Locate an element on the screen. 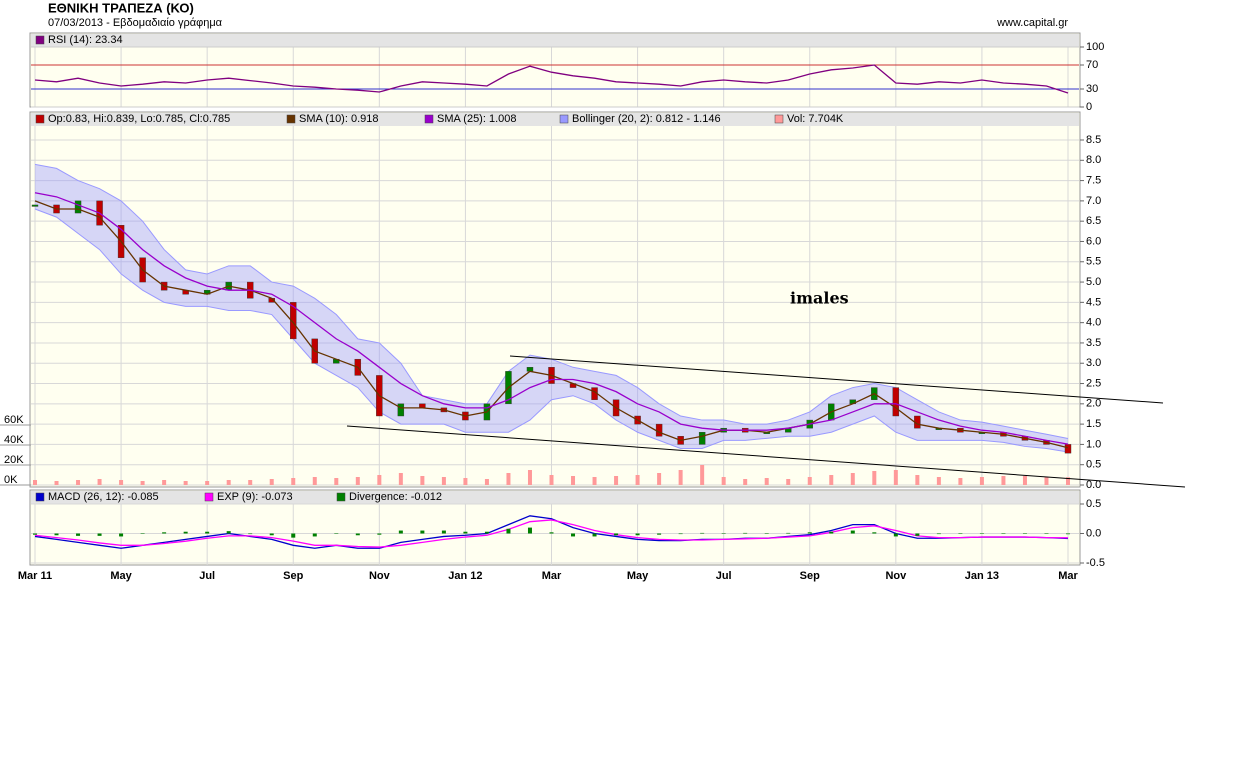  legend-label: Bollinger (20, 2): 0.812 - 1.146 is located at coordinates (646, 119).